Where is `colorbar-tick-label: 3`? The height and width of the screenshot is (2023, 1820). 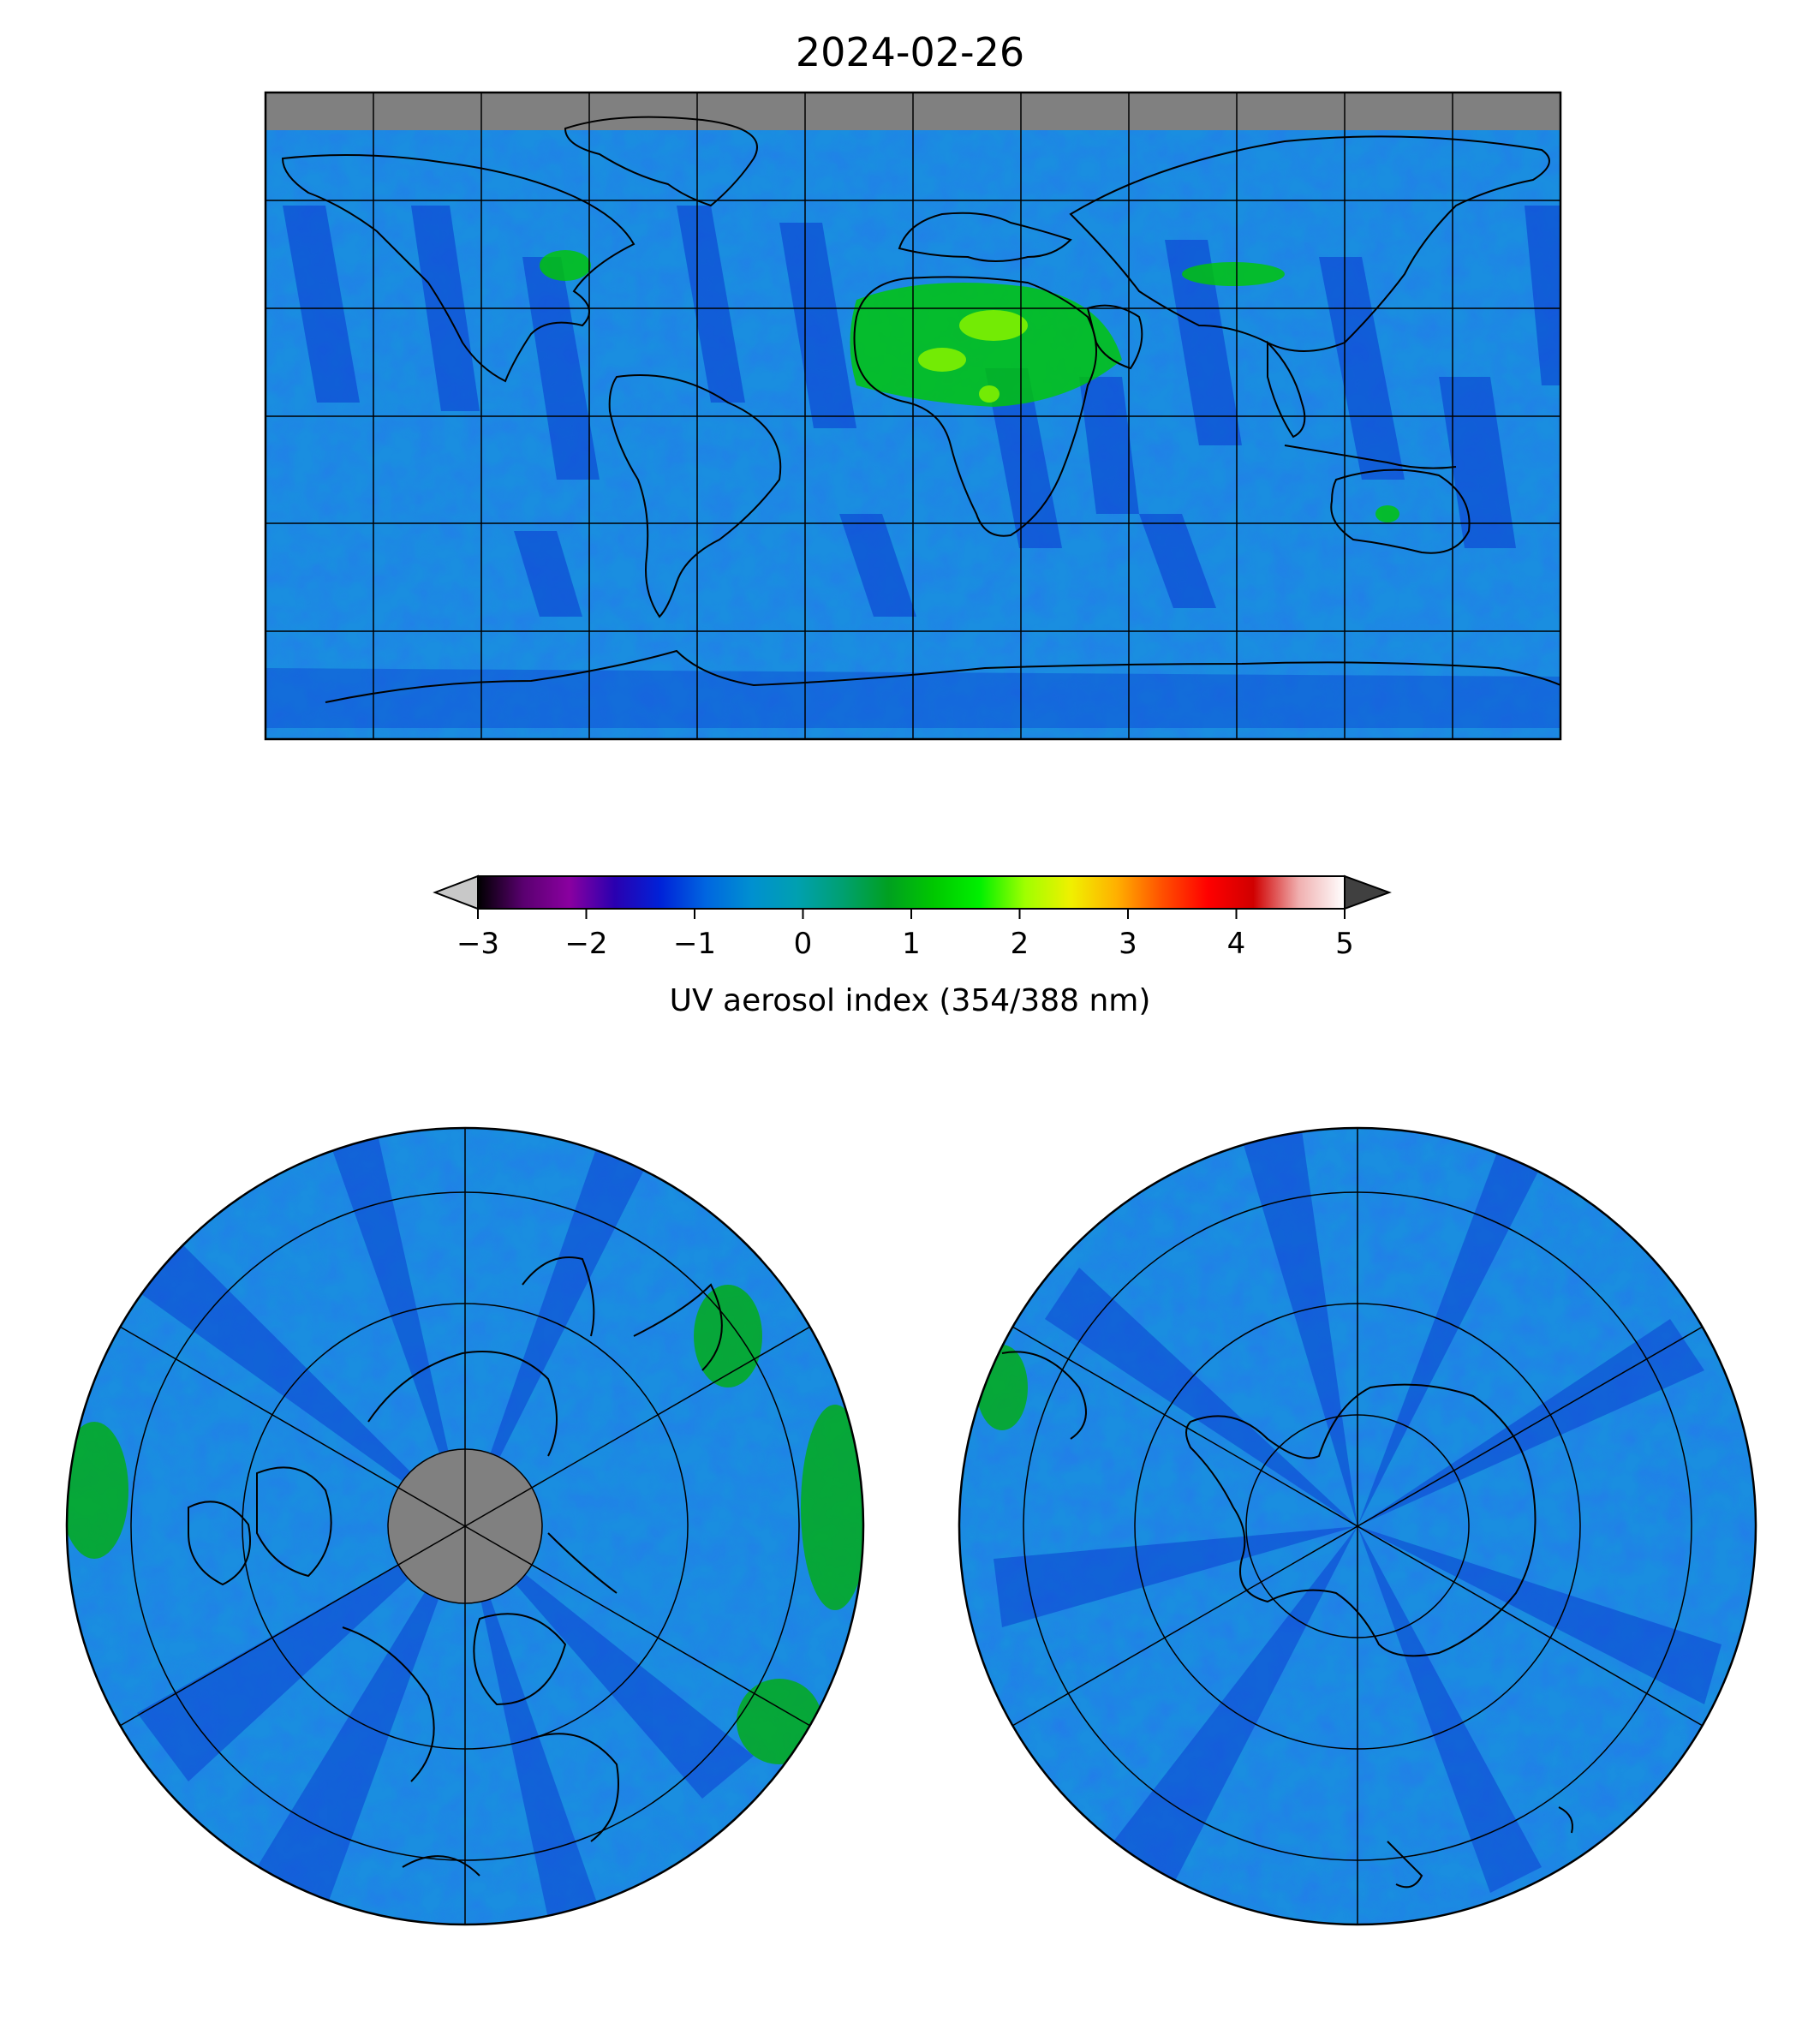 colorbar-tick-label: 3 is located at coordinates (1128, 944).